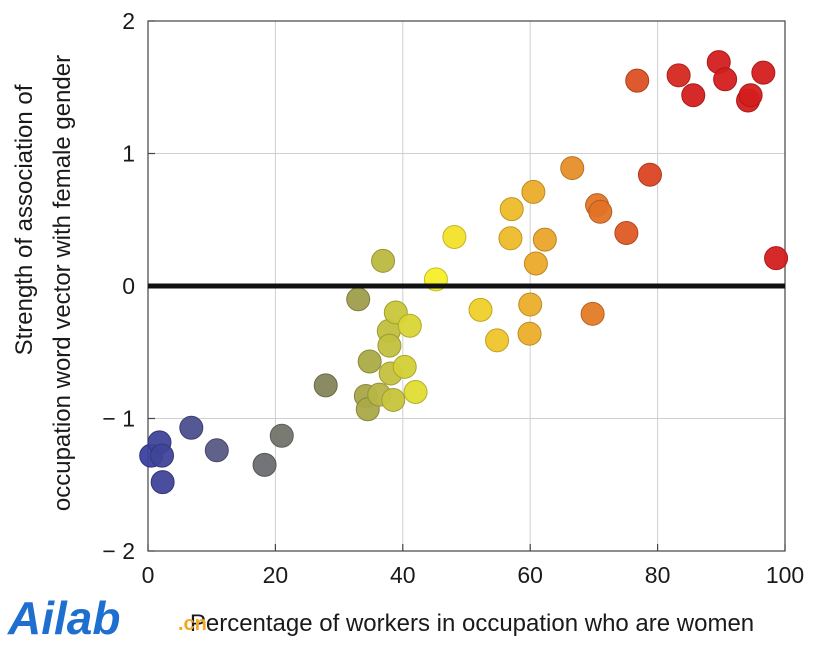  What do you see at coordinates (192, 624) in the screenshot?
I see `svg-text: .cn` at bounding box center [192, 624].